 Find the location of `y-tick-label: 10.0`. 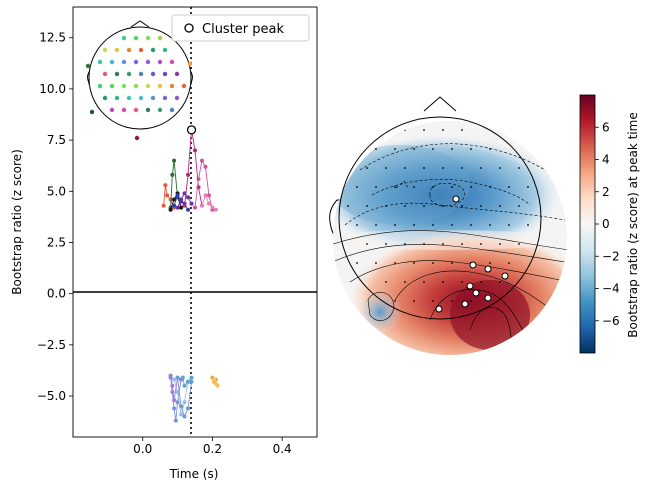

y-tick-label: 10.0 is located at coordinates (52, 89).